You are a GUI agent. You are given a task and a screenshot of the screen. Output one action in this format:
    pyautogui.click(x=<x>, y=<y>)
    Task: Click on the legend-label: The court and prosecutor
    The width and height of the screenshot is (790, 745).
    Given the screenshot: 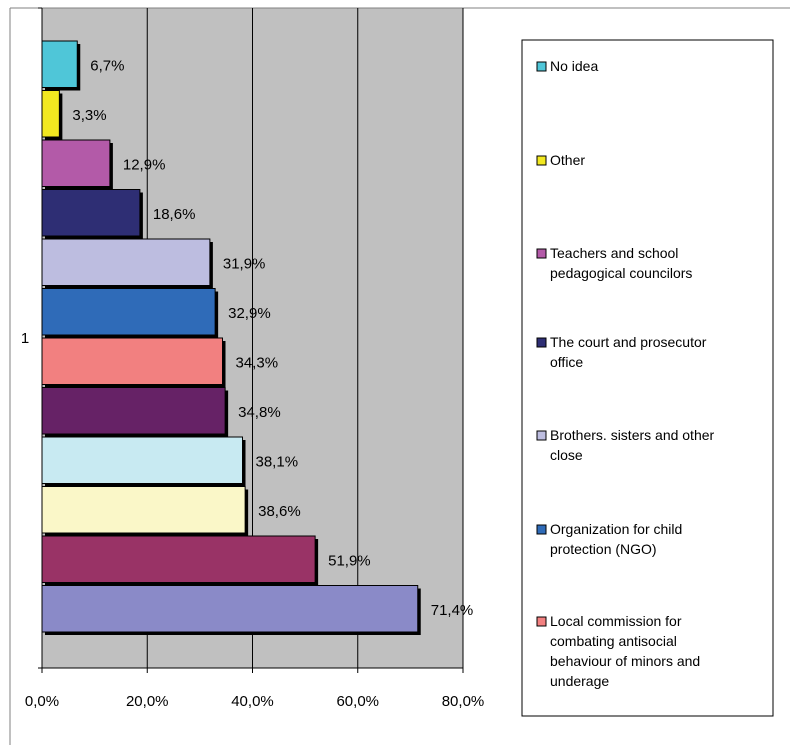 What is the action you would take?
    pyautogui.click(x=628, y=342)
    